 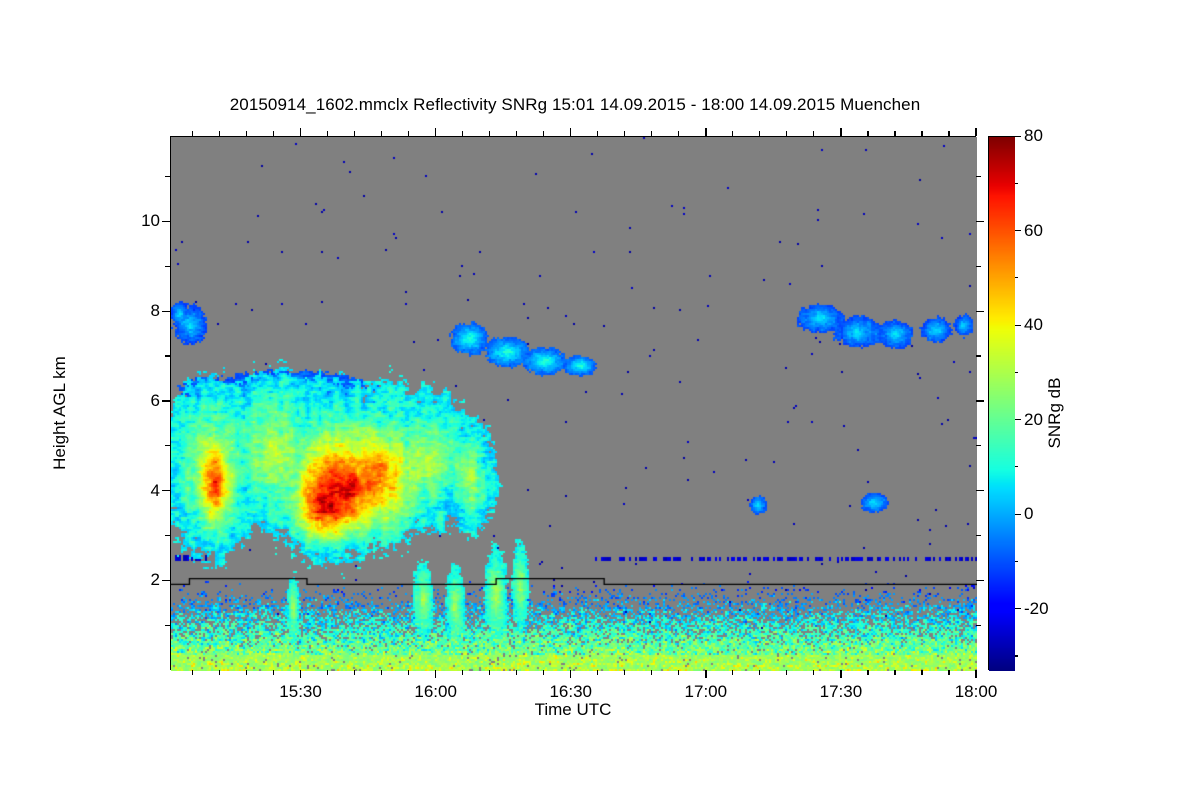 What do you see at coordinates (1054, 413) in the screenshot?
I see `colorbar-title: SNRg dB` at bounding box center [1054, 413].